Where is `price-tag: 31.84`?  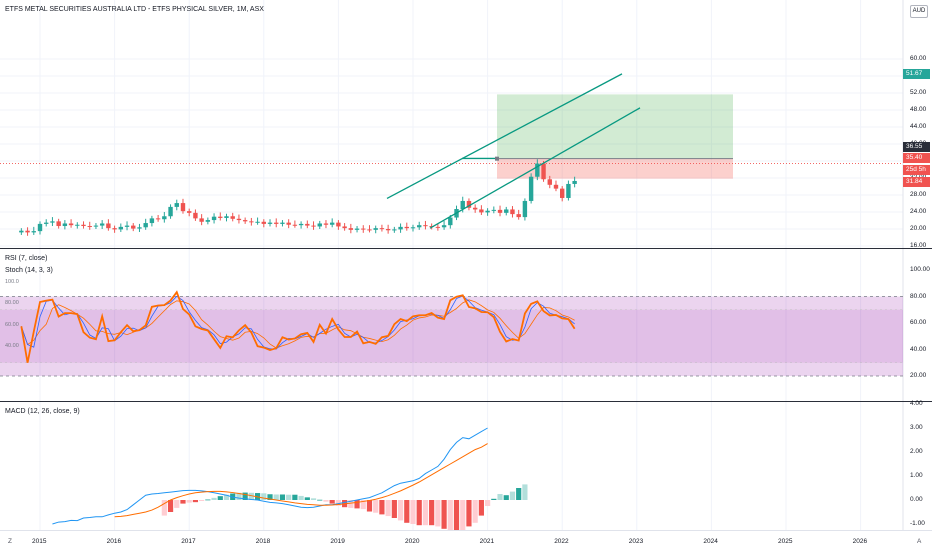 price-tag: 31.84 is located at coordinates (916, 182).